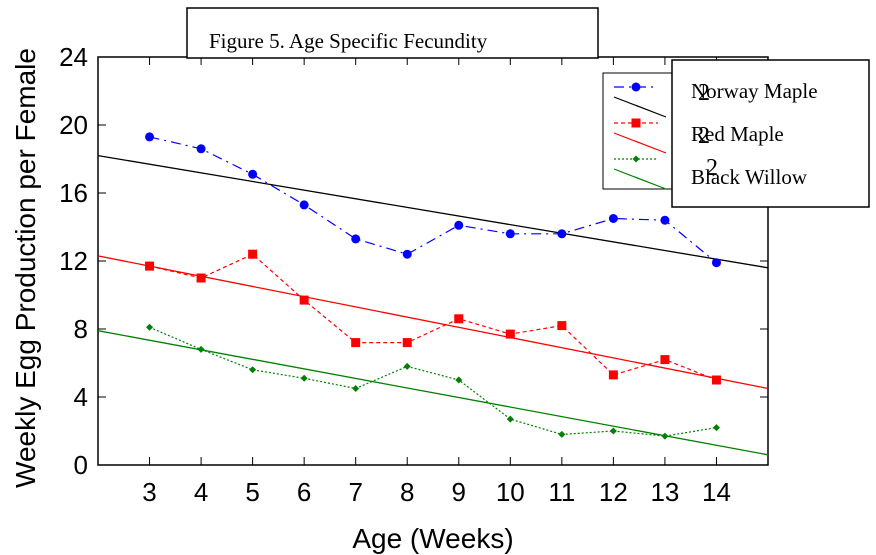 The image size is (876, 555). What do you see at coordinates (613, 492) in the screenshot?
I see `x-tick-label: 12` at bounding box center [613, 492].